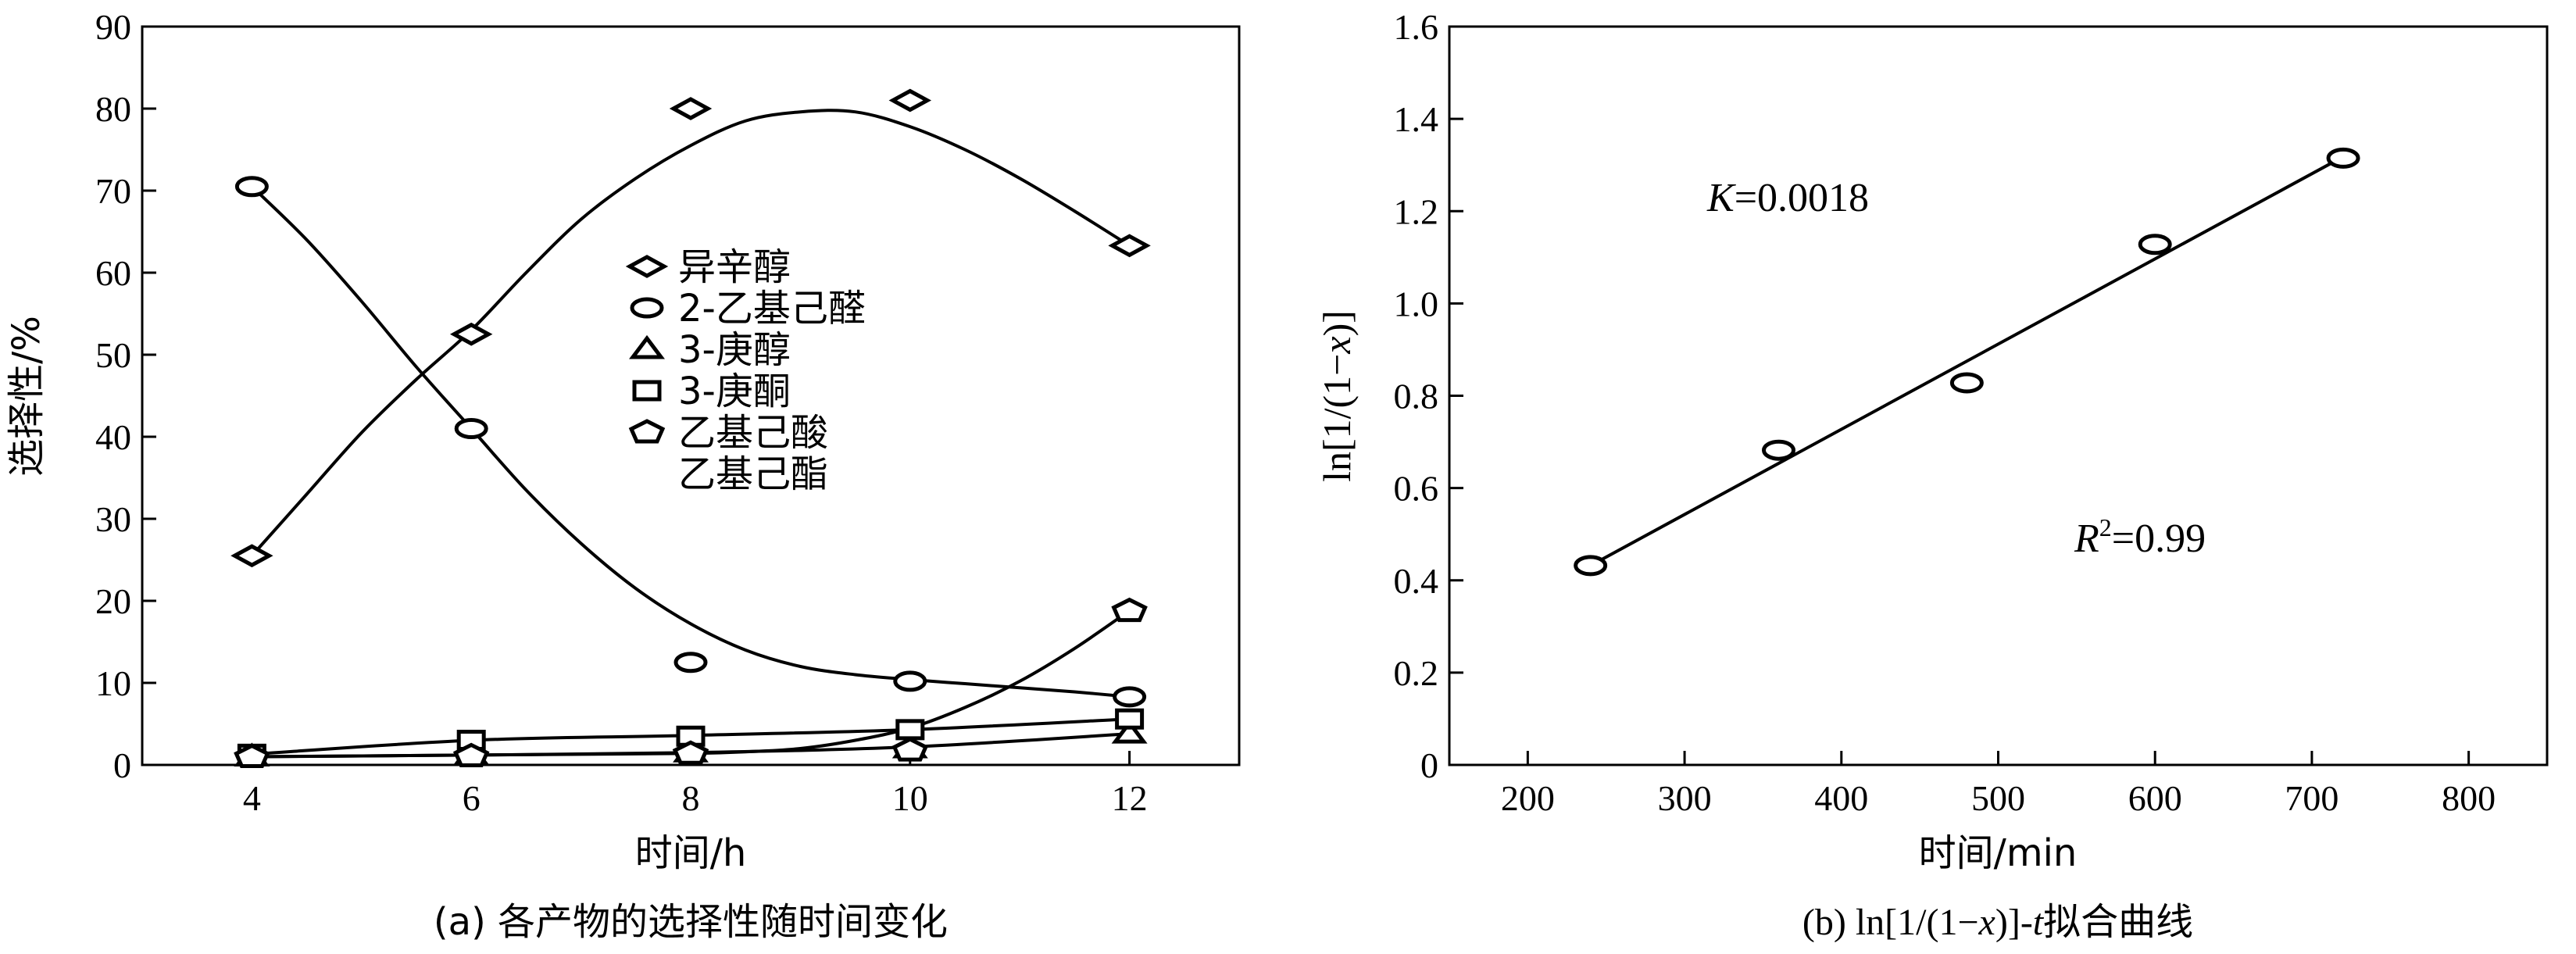  I want to click on a-y-tick-label-40: 40, so click(113, 437).